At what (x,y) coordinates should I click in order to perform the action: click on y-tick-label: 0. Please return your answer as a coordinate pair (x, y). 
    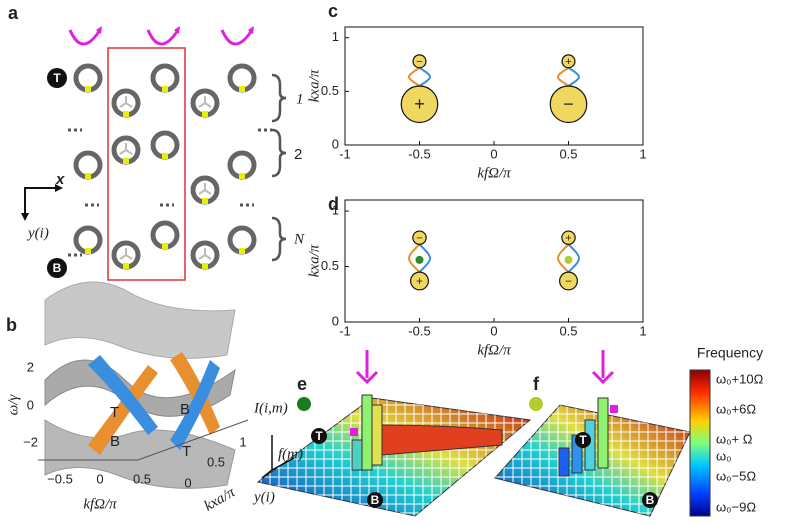
    Looking at the image, I should click on (335, 143).